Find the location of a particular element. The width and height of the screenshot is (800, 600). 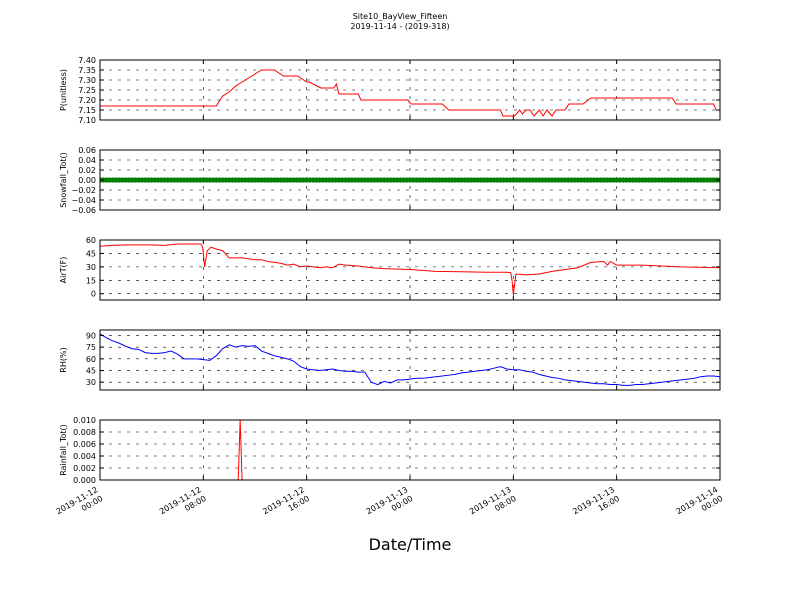

pressure-ytick-label: 7.10 is located at coordinates (87, 120).